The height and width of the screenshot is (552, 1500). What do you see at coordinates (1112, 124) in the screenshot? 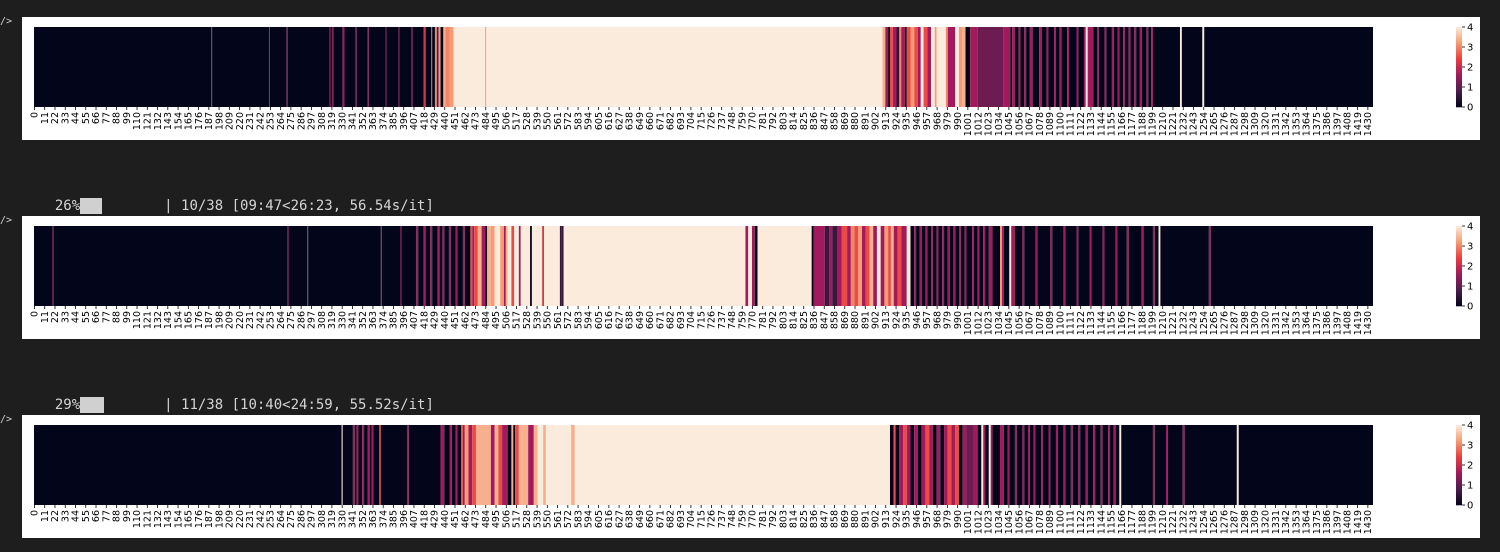
I see `x-tick-label: 1155` at bounding box center [1112, 124].